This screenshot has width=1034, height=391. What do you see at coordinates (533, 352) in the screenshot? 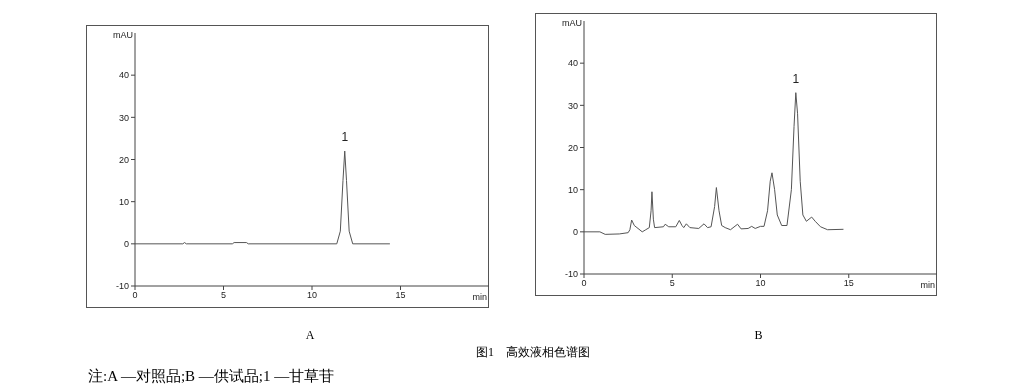
I see `caption: 图1 高效液相色谱图` at bounding box center [533, 352].